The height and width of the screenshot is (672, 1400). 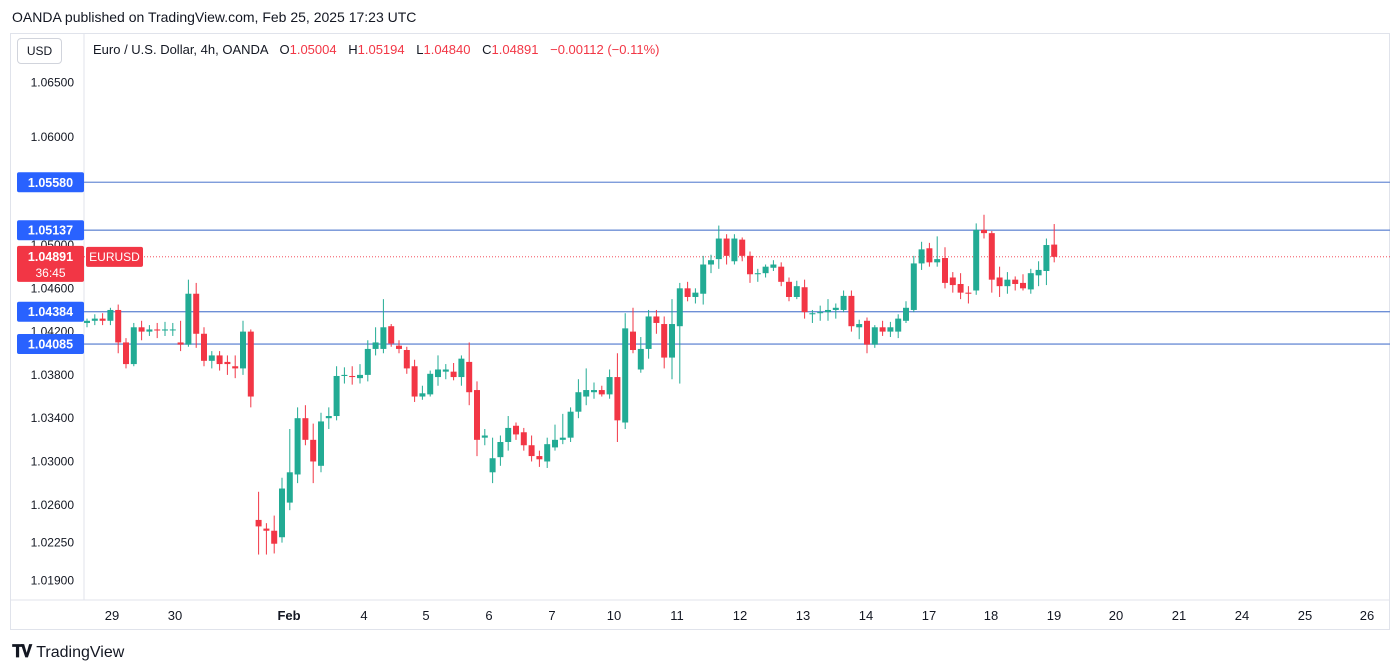 What do you see at coordinates (50, 257) in the screenshot?
I see `last-price-label: 1.04891` at bounding box center [50, 257].